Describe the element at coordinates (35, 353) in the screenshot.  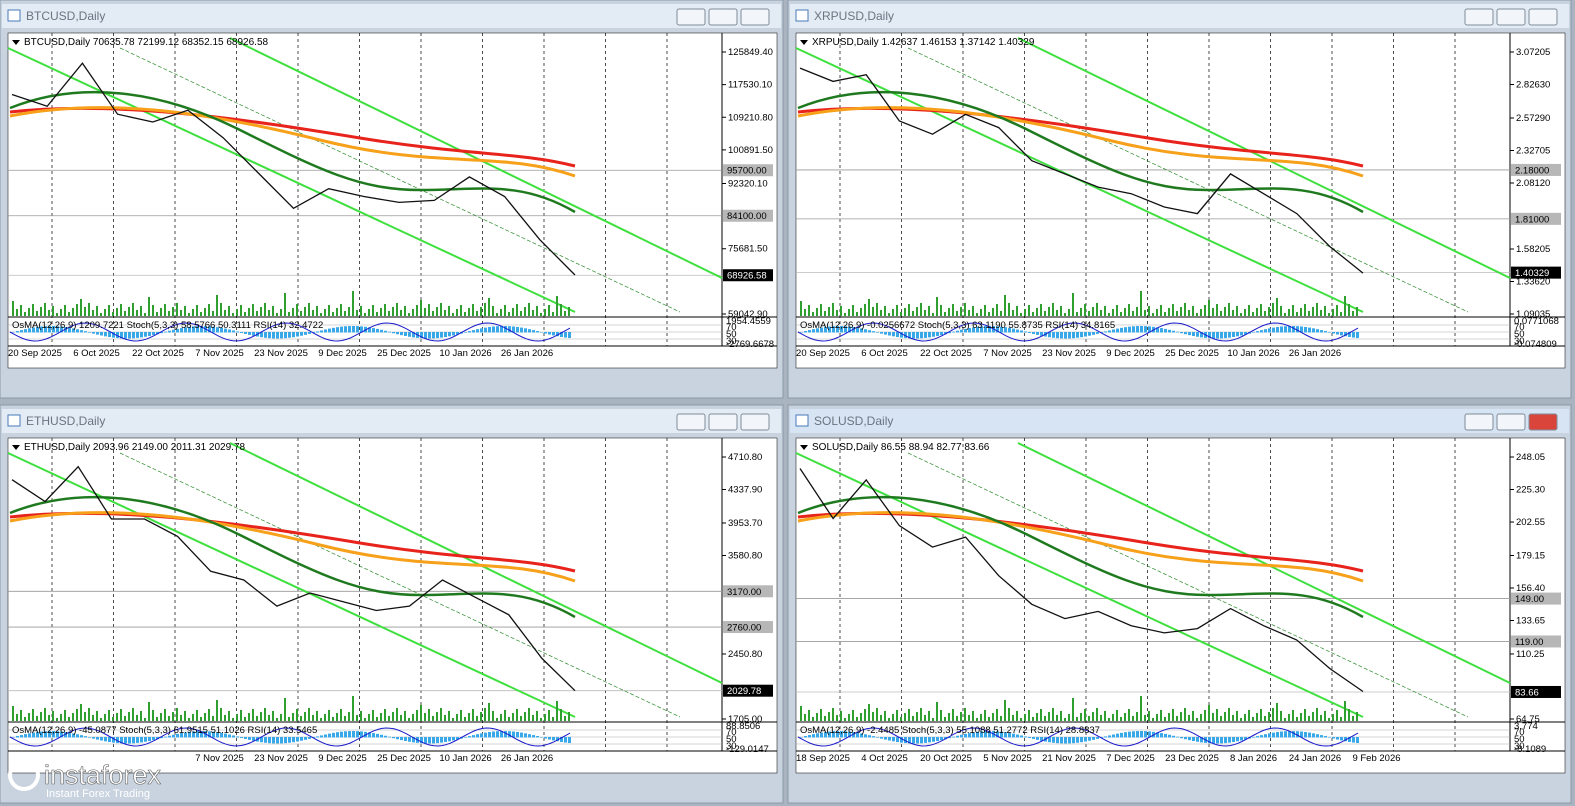
I see `date-label: 20 Sep 2025` at that location.